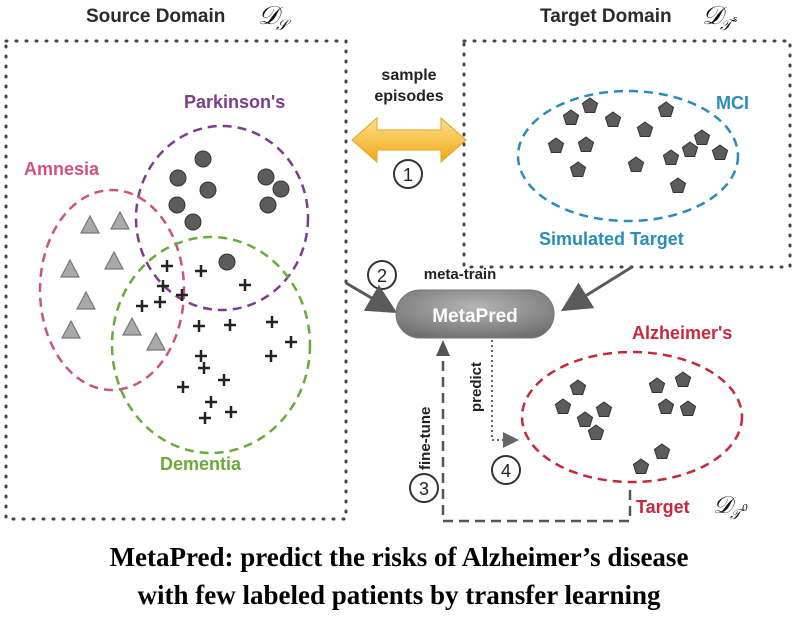 This screenshot has height=619, width=798. I want to click on target-domain-title: Target Domain 𝒟 𝒯 s, so click(638, 17).